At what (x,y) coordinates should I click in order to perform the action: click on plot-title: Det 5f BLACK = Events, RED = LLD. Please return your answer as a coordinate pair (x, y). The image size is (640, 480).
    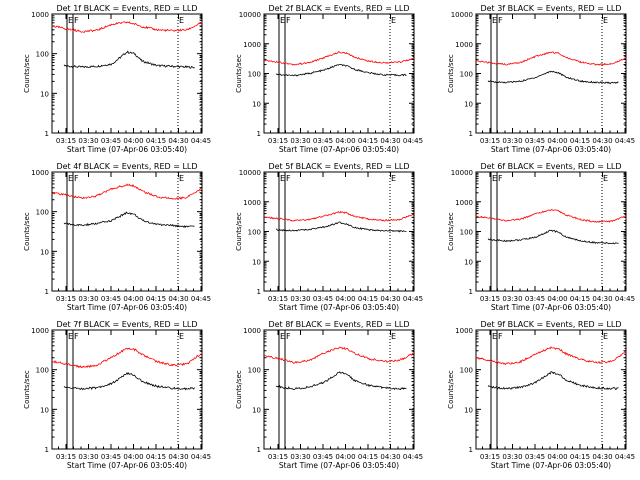
    Looking at the image, I should click on (338, 166).